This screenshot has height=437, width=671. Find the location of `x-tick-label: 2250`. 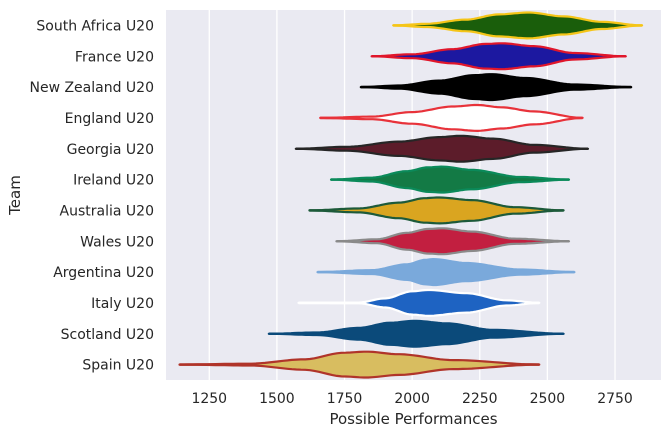

x-tick-label: 2250 is located at coordinates (480, 399).